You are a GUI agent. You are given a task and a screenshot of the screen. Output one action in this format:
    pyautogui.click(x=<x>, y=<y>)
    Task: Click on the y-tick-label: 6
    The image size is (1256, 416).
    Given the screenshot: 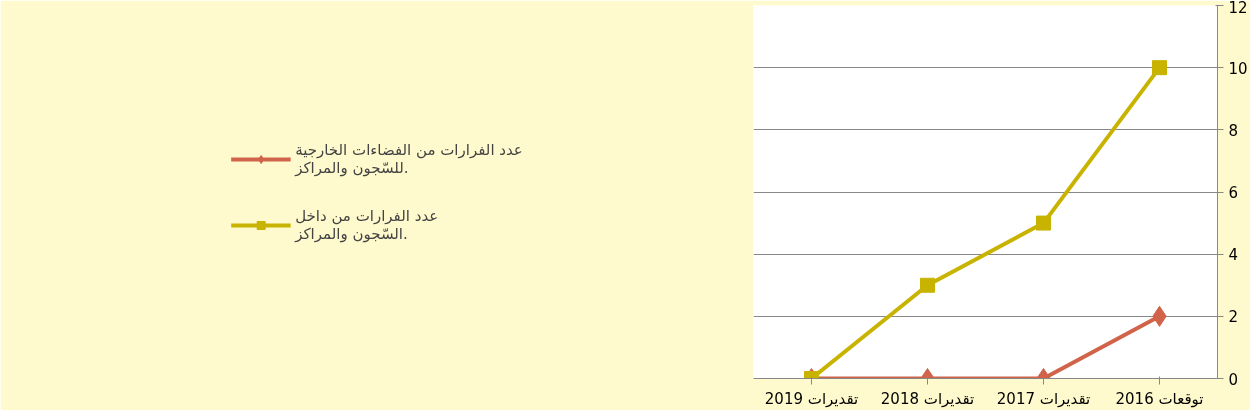 What is the action you would take?
    pyautogui.click(x=1233, y=193)
    